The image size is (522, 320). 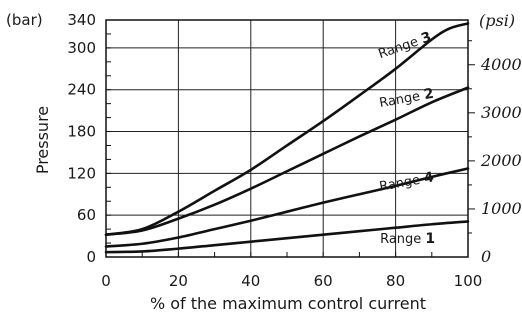 What do you see at coordinates (501, 64) in the screenshot?
I see `psi-tick-label: 4000` at bounding box center [501, 64].